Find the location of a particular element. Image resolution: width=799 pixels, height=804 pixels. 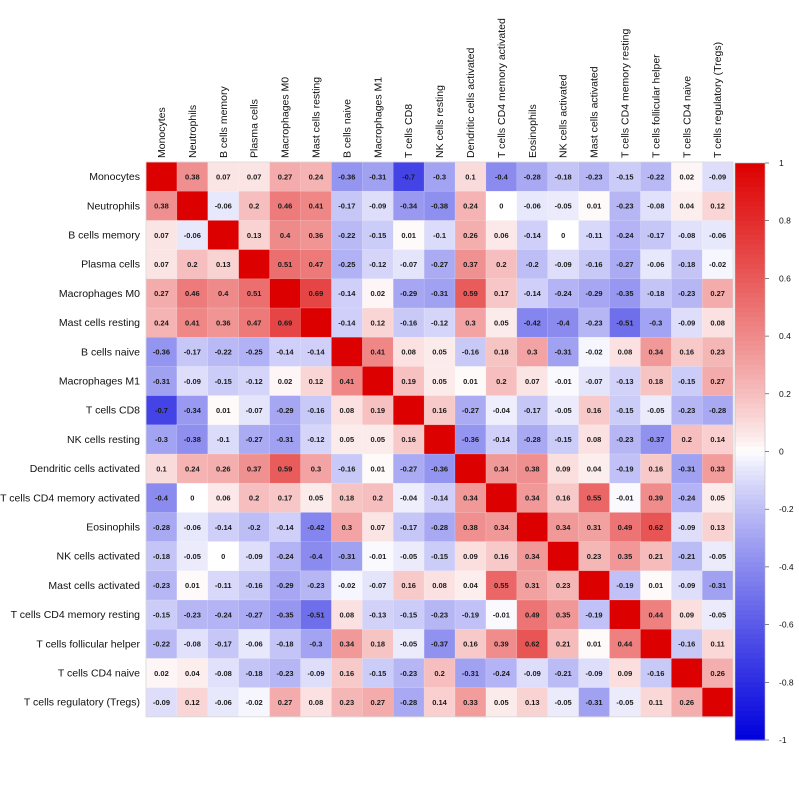

cell-value-label: 0.02 is located at coordinates (686, 176).